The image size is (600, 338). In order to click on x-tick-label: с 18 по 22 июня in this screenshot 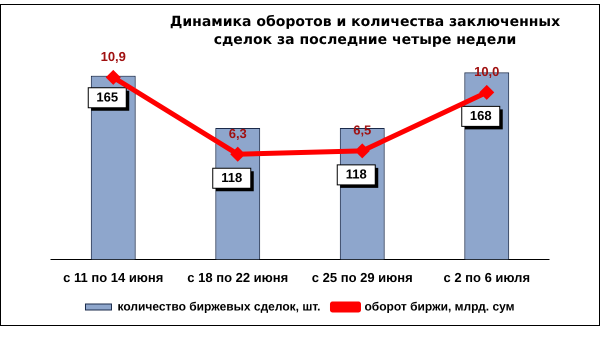, I will do `click(237, 277)`.